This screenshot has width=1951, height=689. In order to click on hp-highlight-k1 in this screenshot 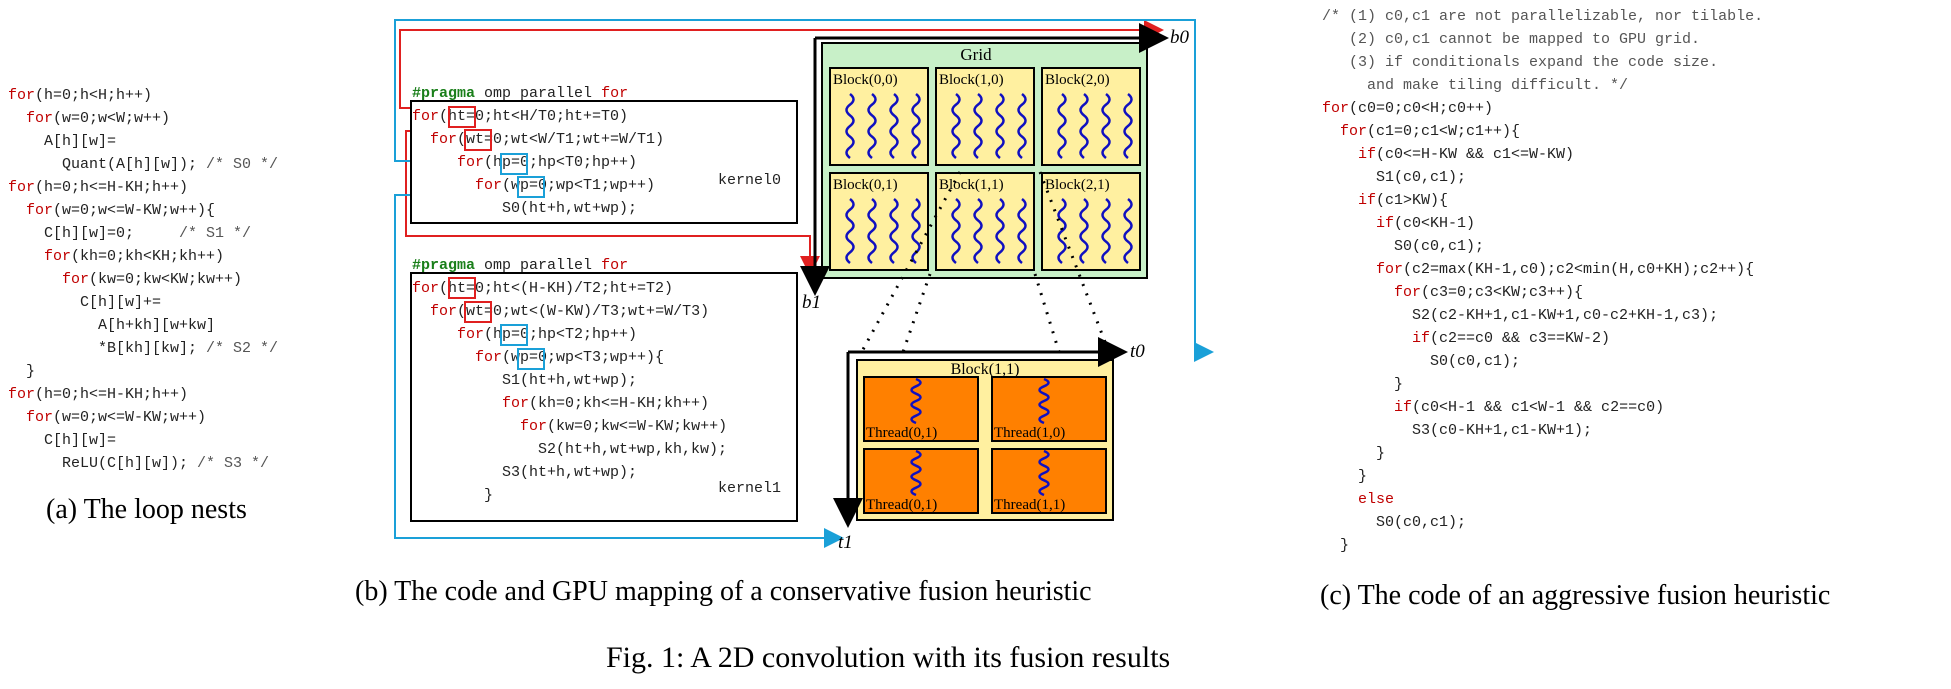, I will do `click(514, 335)`.